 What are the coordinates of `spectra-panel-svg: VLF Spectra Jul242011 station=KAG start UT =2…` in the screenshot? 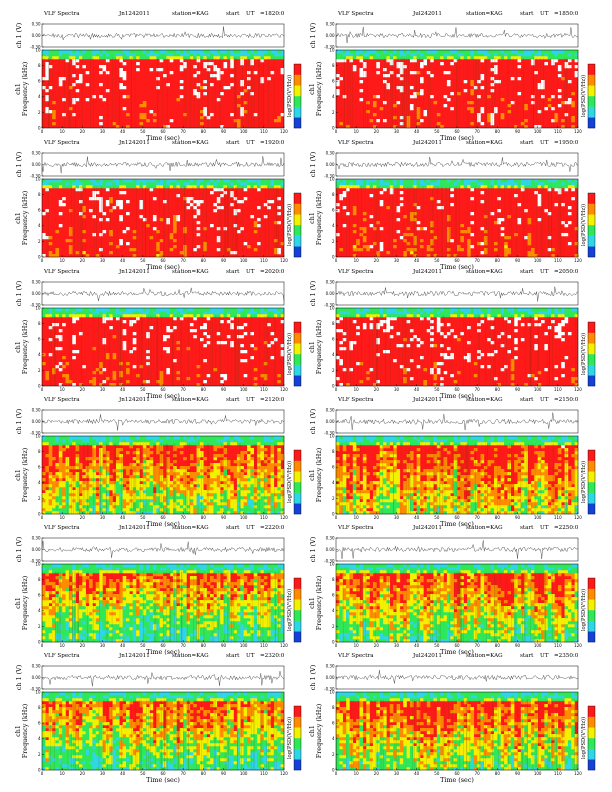 It's located at (452, 334).